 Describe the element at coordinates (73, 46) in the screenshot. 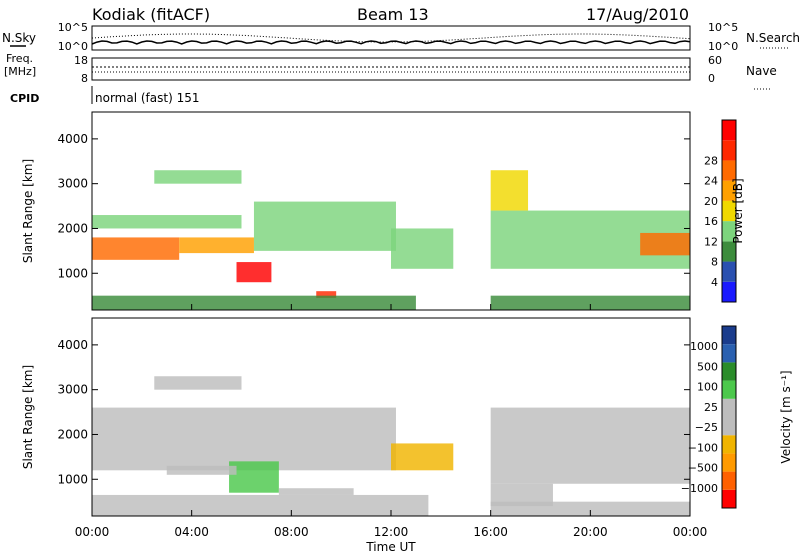

I see `noise-left-tick-bottom: 10^0` at that location.